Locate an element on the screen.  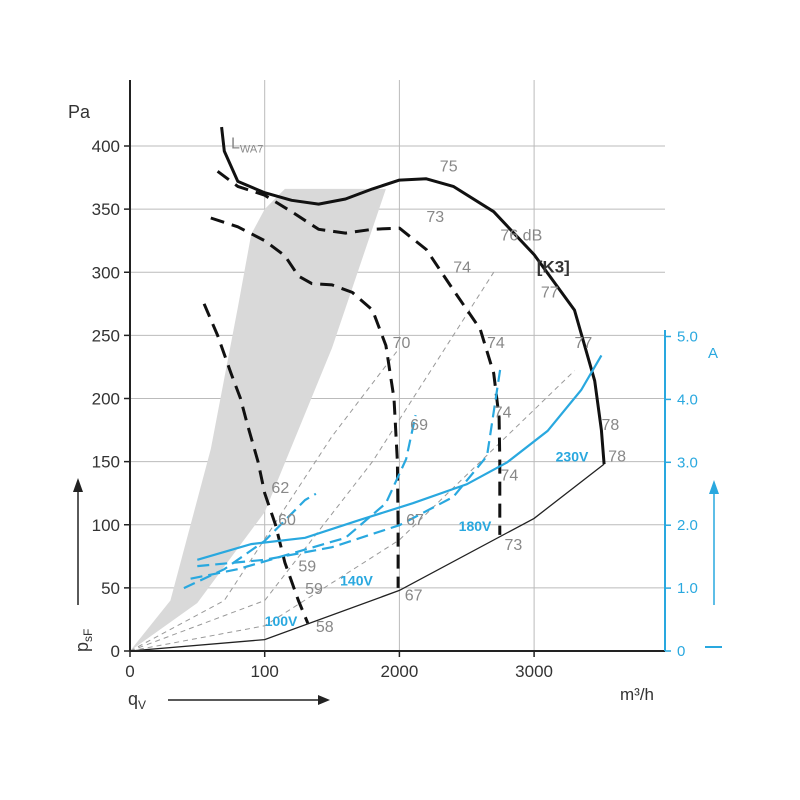
y2-tick-label: 2.0 is located at coordinates (687, 525).